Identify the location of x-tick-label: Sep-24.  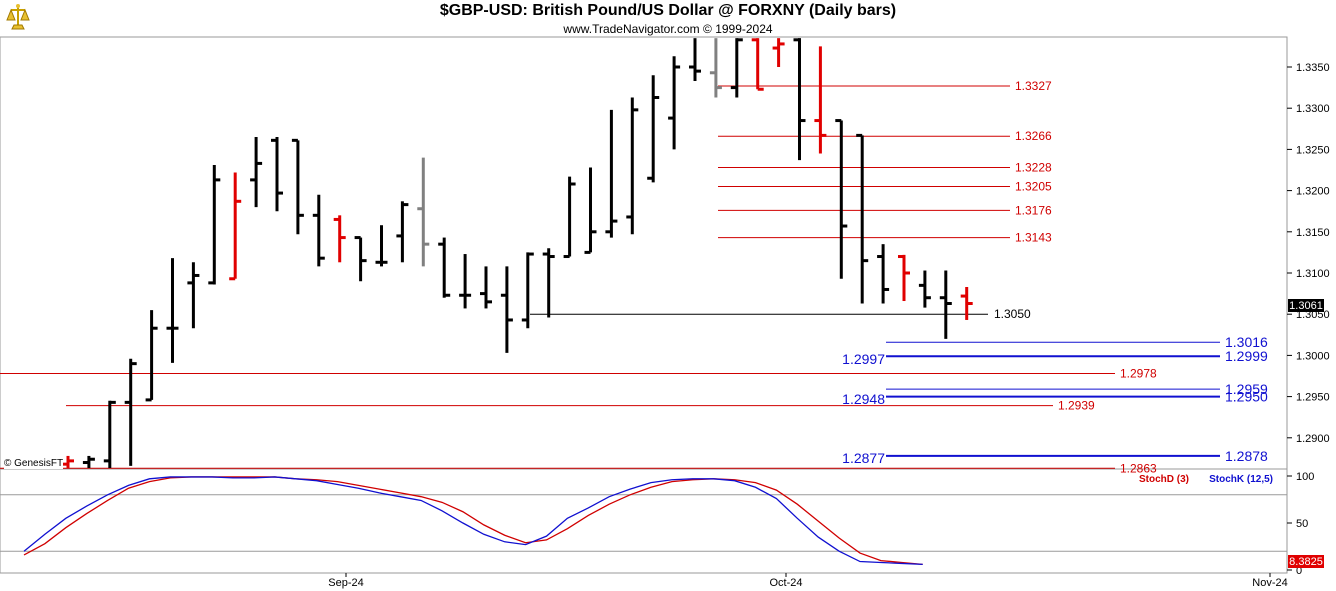
(345, 583).